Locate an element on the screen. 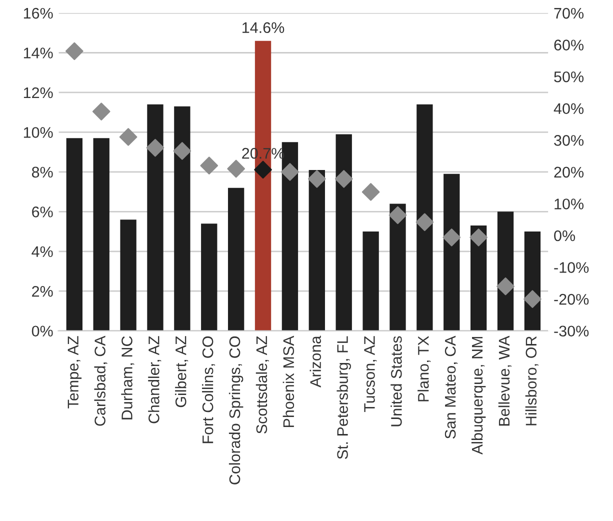 This screenshot has width=613, height=521. y2-tick-label: 30% is located at coordinates (569, 140).